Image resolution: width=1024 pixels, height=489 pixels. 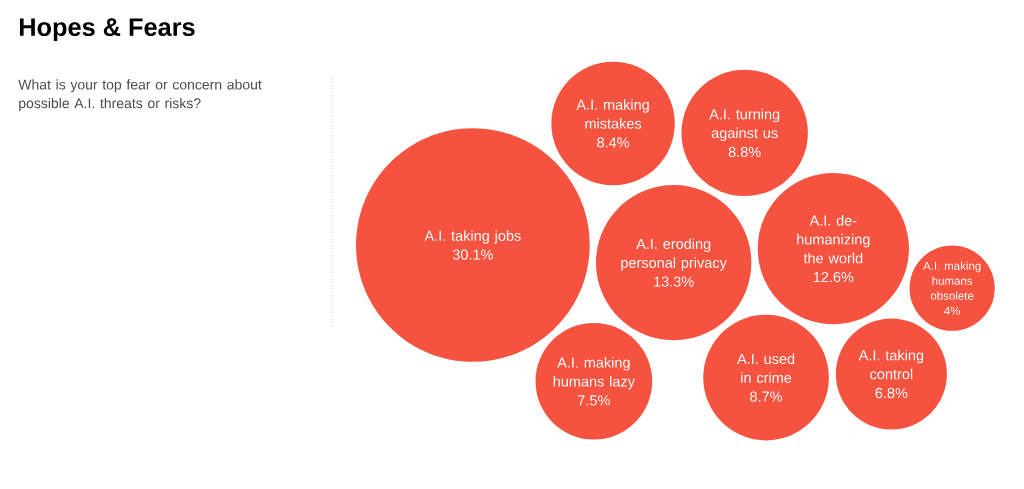 I want to click on category-label: A.I. eroding personal privacy, so click(x=674, y=254).